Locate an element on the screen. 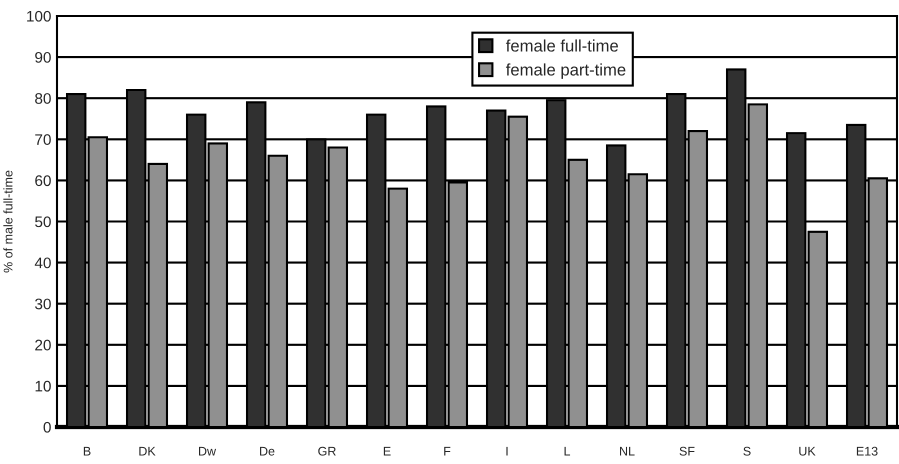 This screenshot has width=899, height=464. x-tick-label: NL is located at coordinates (627, 451).